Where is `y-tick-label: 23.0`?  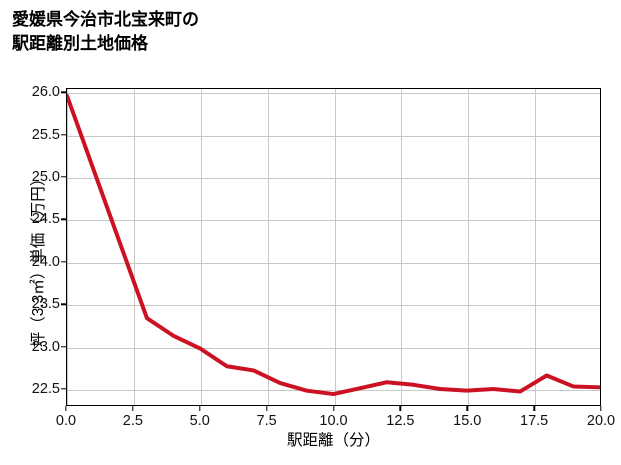 y-tick-label: 23.0 is located at coordinates (45, 346).